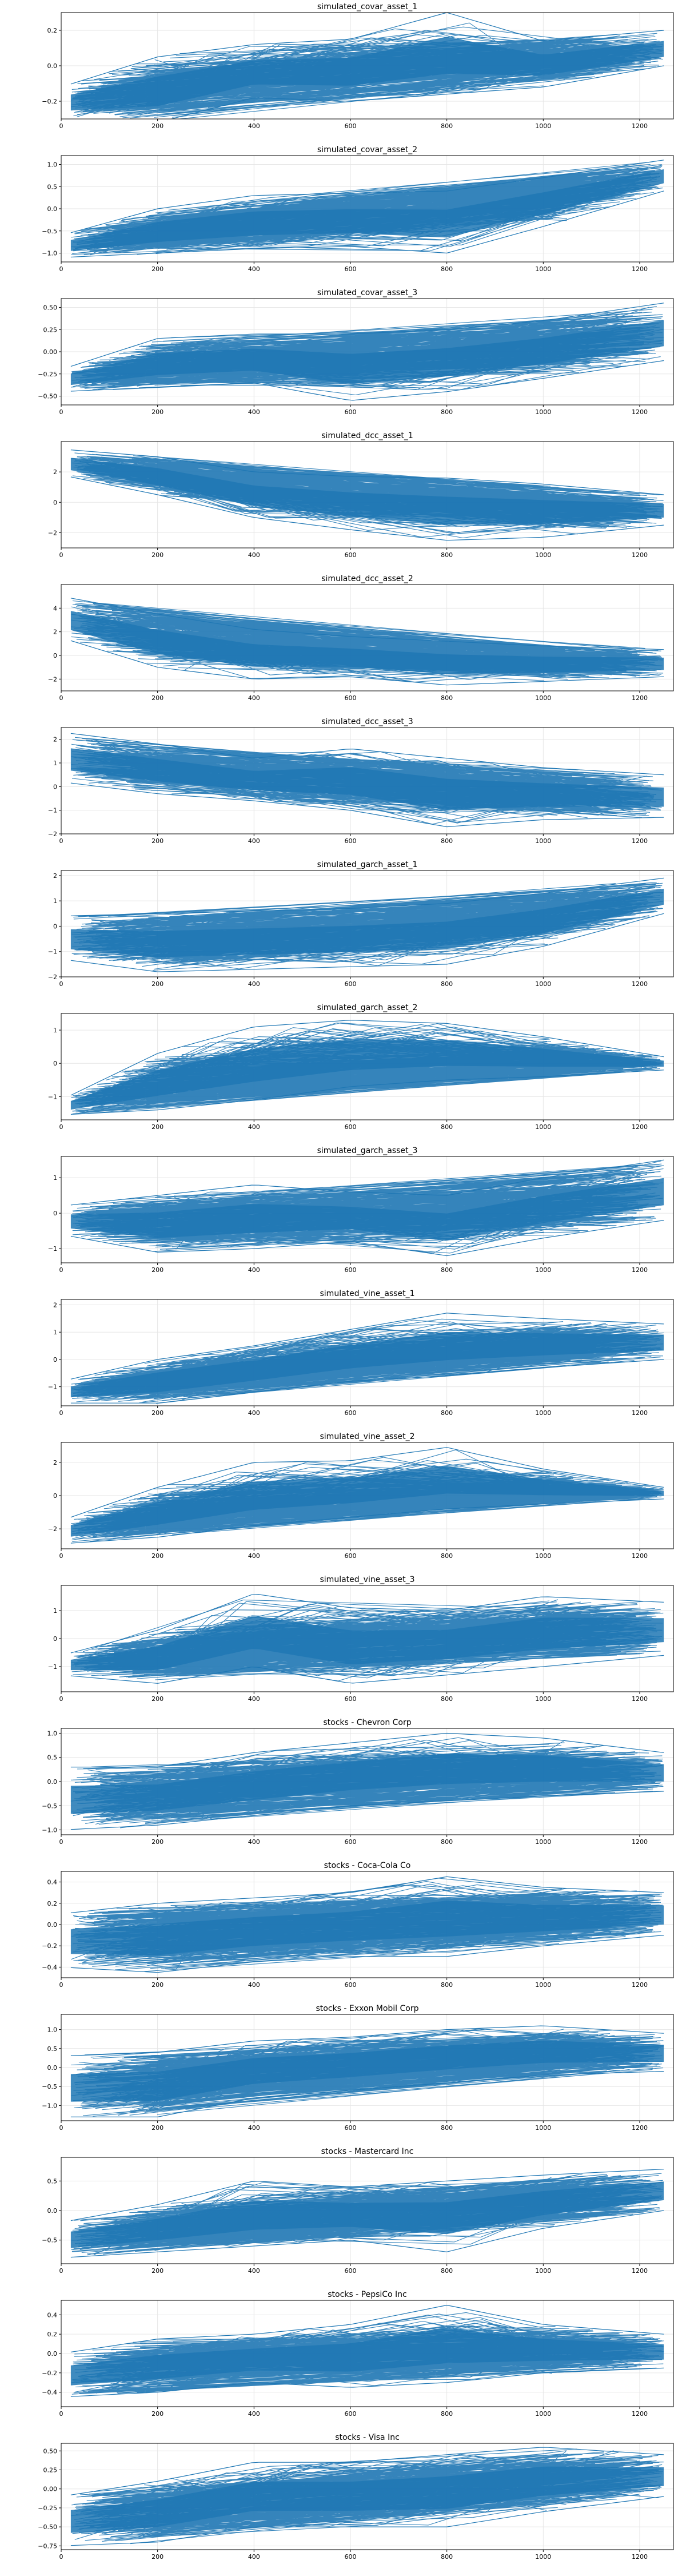 This screenshot has height=2576, width=686. What do you see at coordinates (52, 1529) in the screenshot?
I see `y-tick-label: −2` at bounding box center [52, 1529].